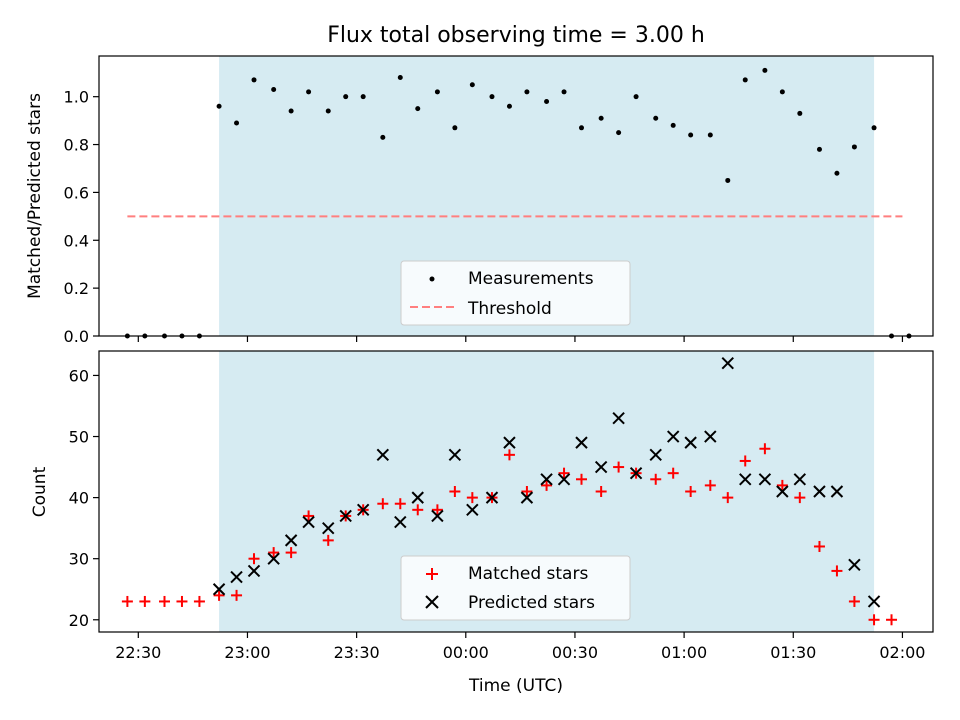  I want to click on bottom-x-tick-label: 22:30, so click(138, 652).